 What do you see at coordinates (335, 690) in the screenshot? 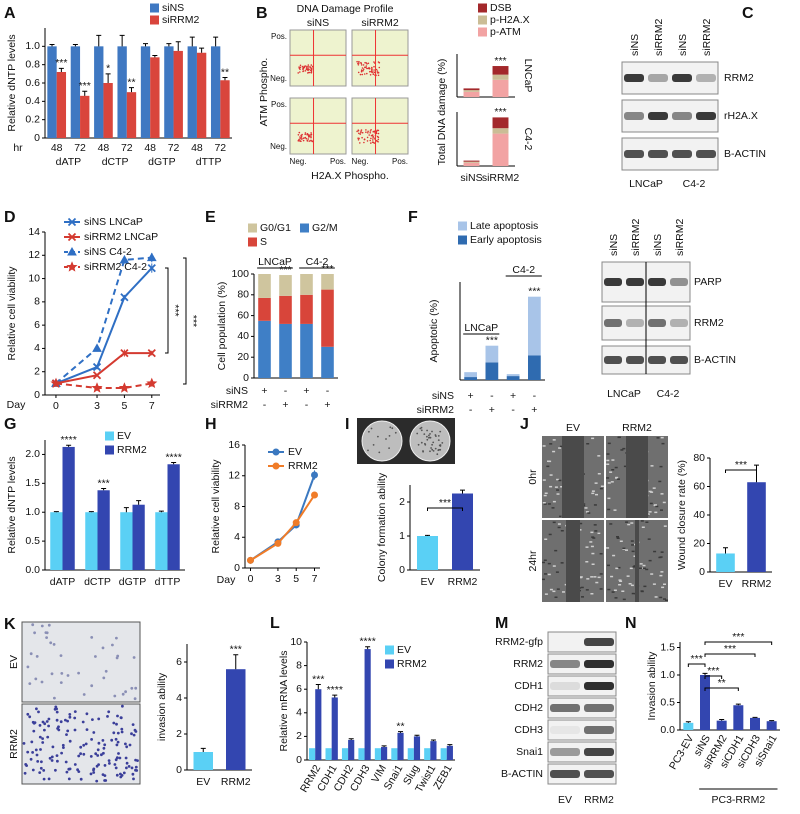
I see `significance: ****` at bounding box center [335, 690].